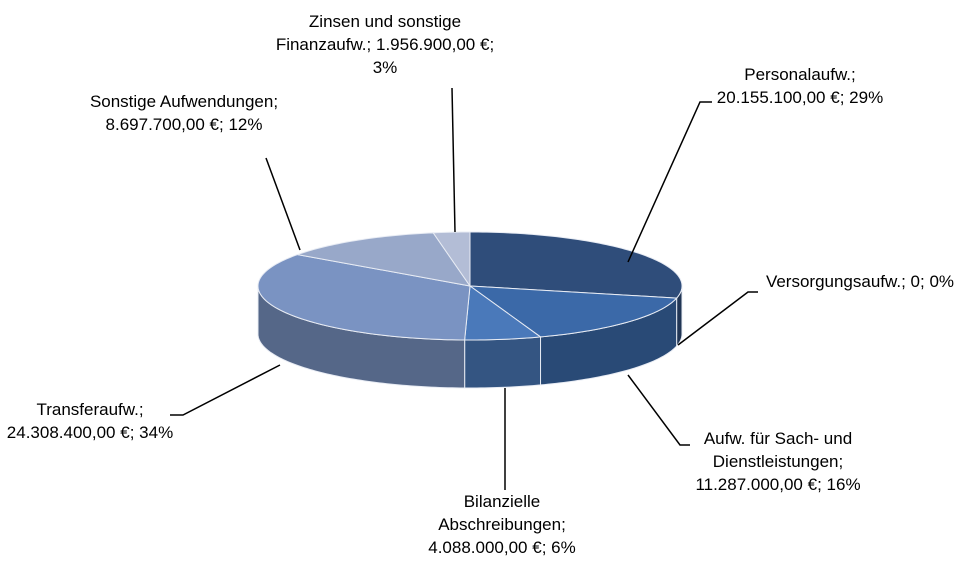 This screenshot has width=967, height=563. Describe the element at coordinates (87, 409) in the screenshot. I see `label-part: Transferaufw.` at that location.